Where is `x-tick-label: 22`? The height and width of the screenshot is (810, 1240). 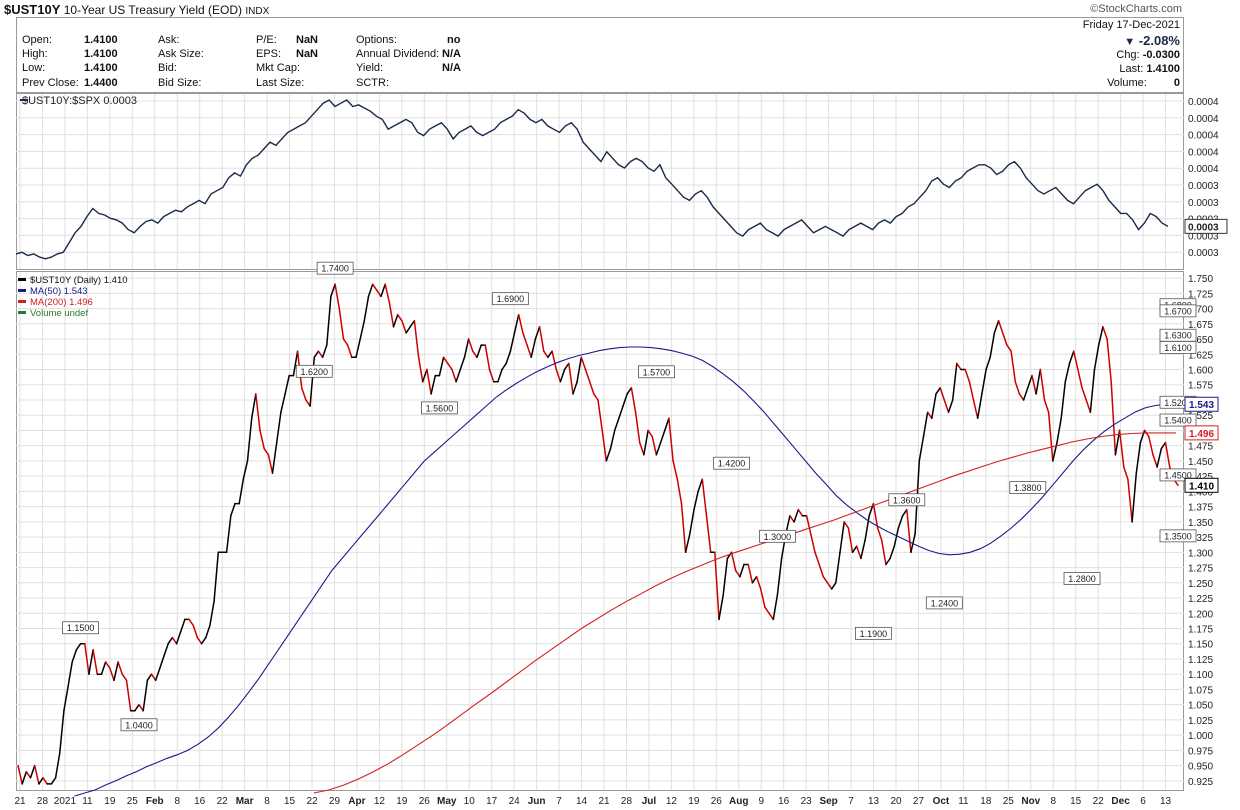
x-tick-label: 22 is located at coordinates (312, 801).